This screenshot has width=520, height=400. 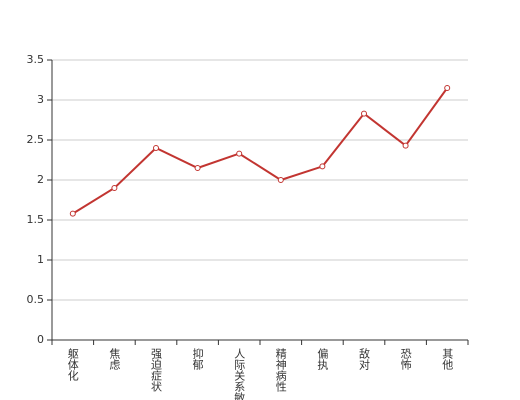 I want to click on y-tick-label: 0.5, so click(x=36, y=299).